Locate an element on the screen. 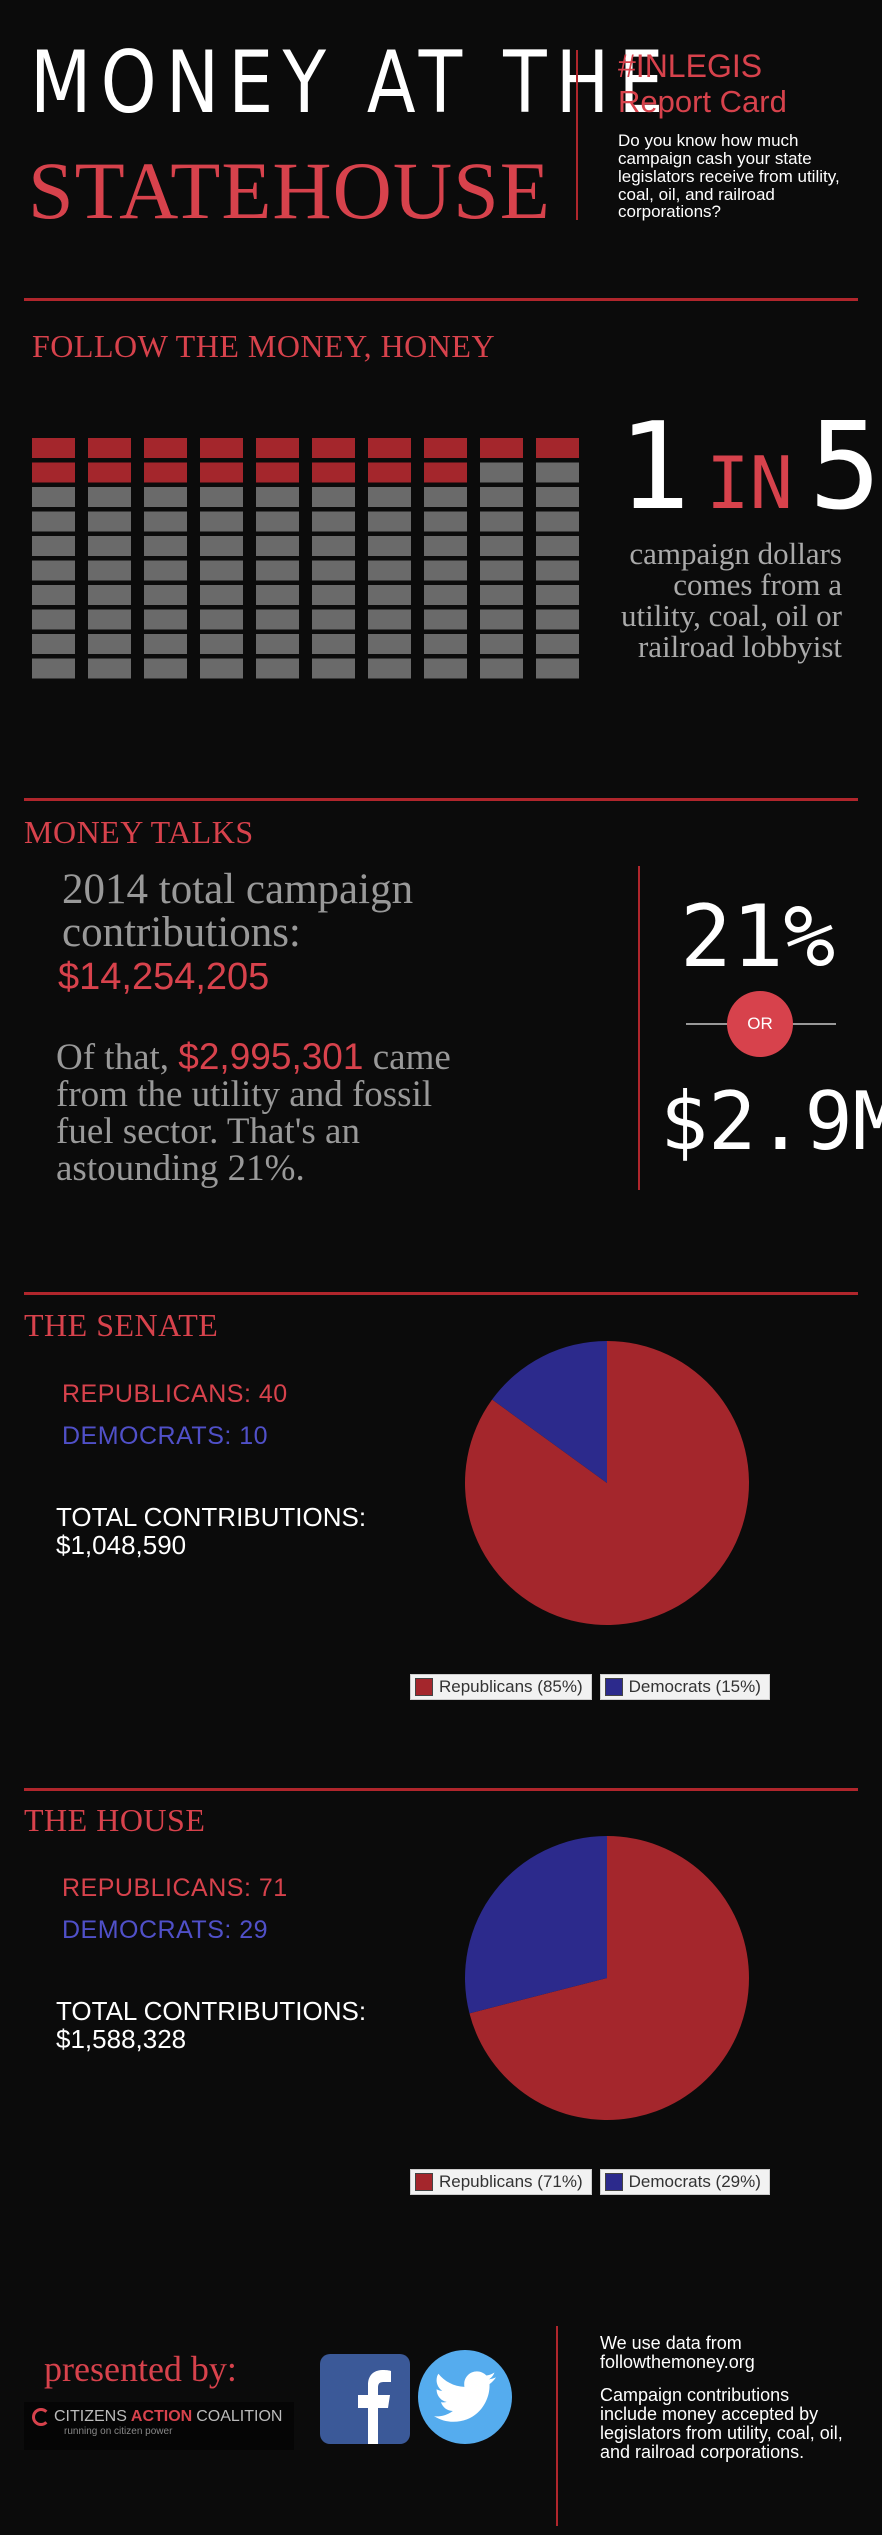 The image size is (882, 2535). facebook-icon is located at coordinates (365, 2399).